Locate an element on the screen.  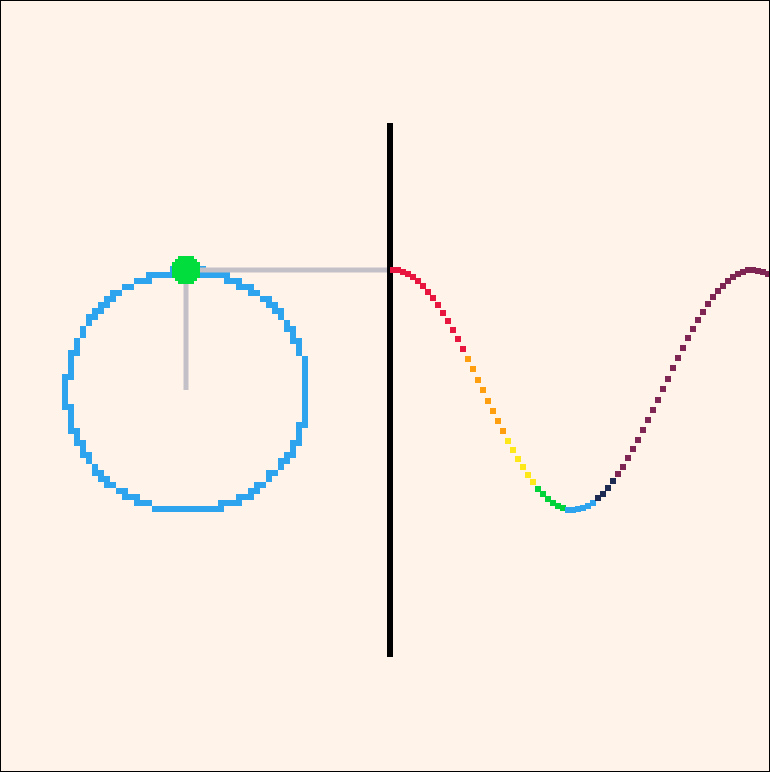
rotating-point is located at coordinates (186, 270).